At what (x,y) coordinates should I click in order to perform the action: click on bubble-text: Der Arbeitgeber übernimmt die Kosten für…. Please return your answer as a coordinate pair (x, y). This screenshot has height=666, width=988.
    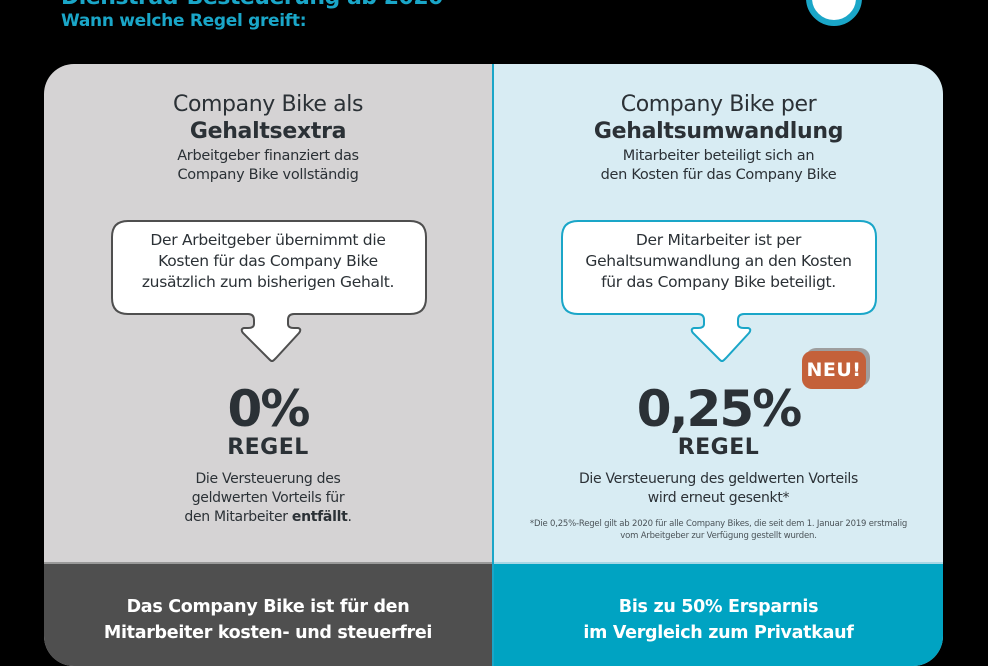
    Looking at the image, I should click on (268, 261).